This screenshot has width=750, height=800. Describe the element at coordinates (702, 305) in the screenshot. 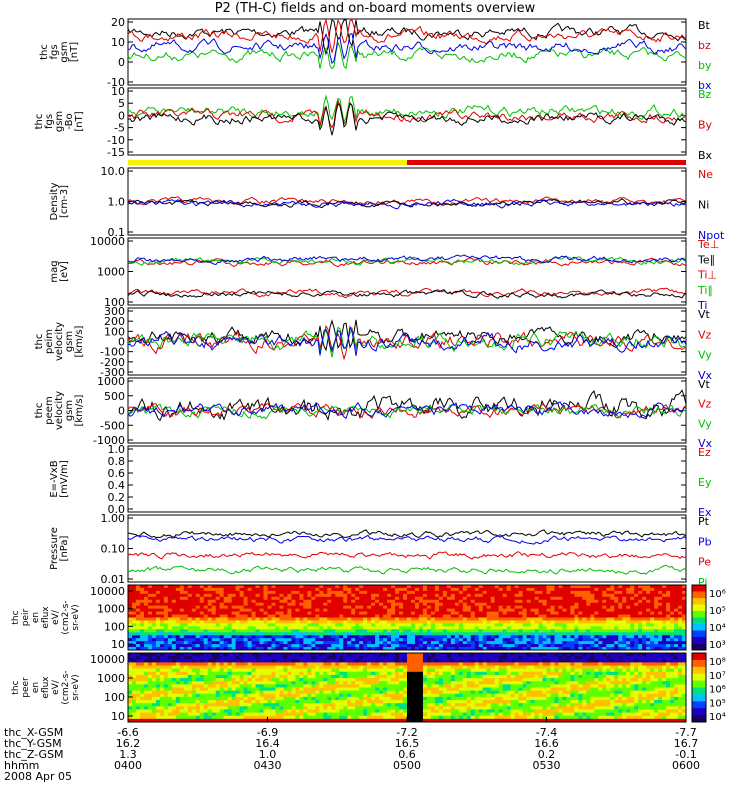

I see `legend-ti: Ti` at that location.